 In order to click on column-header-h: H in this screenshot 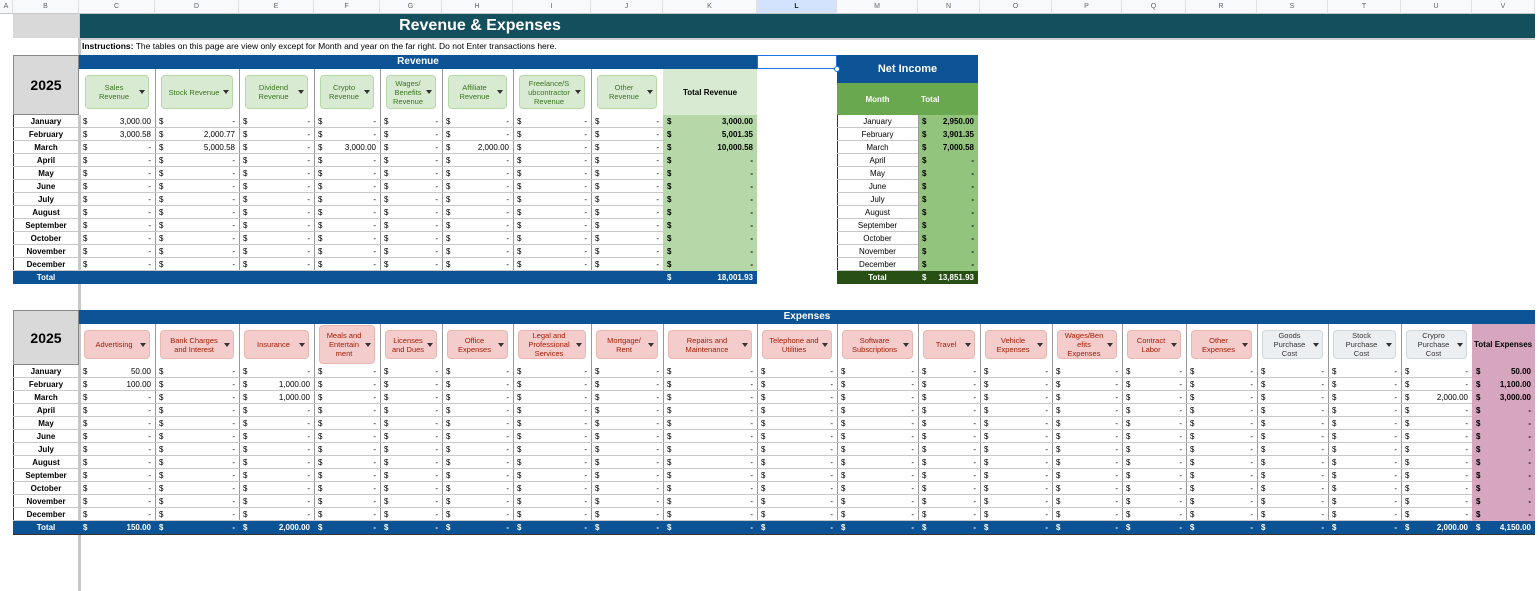, I will do `click(477, 7)`.